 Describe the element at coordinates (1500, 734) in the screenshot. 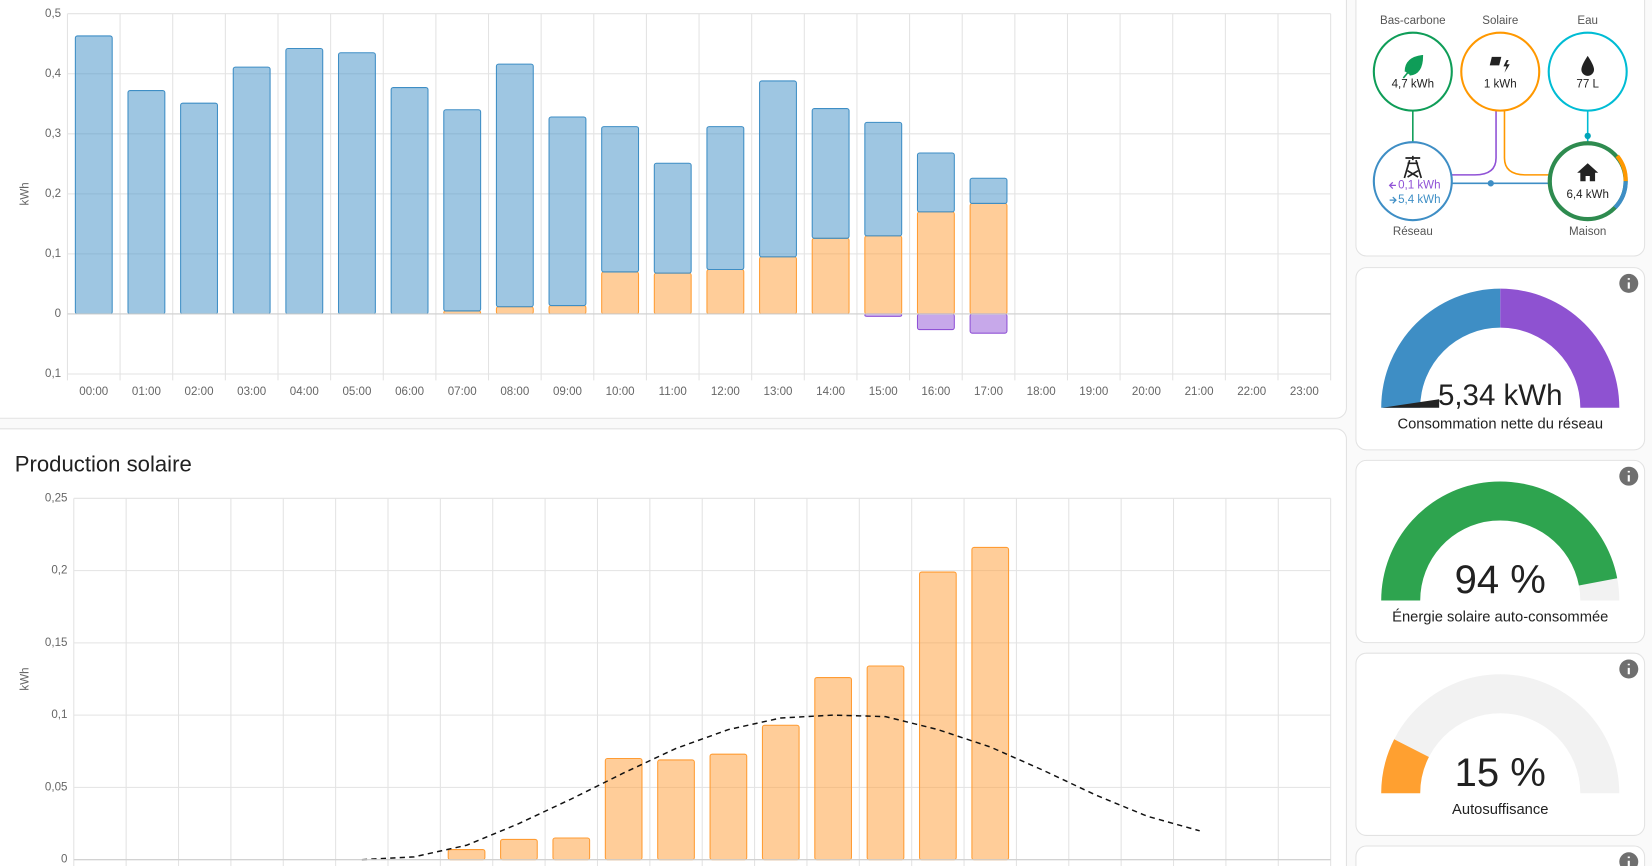

I see `gauge-track` at that location.